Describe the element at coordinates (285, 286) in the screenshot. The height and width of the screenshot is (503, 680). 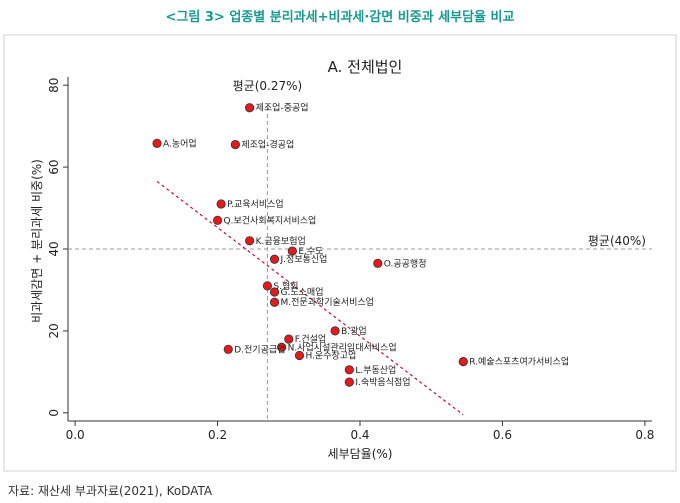
I see `point-label: S.협회` at that location.